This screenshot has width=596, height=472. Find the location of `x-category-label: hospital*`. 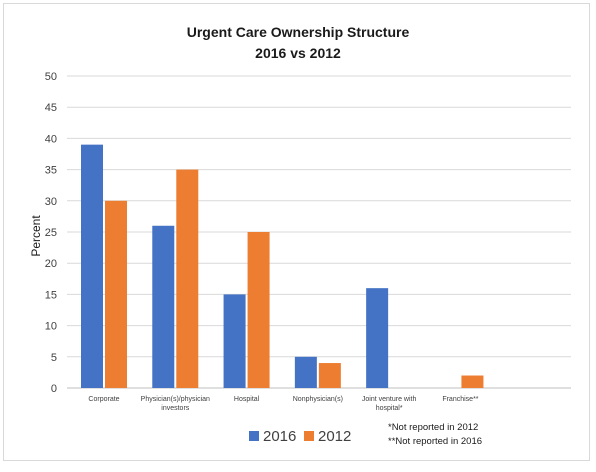

x-category-label: hospital* is located at coordinates (389, 408).